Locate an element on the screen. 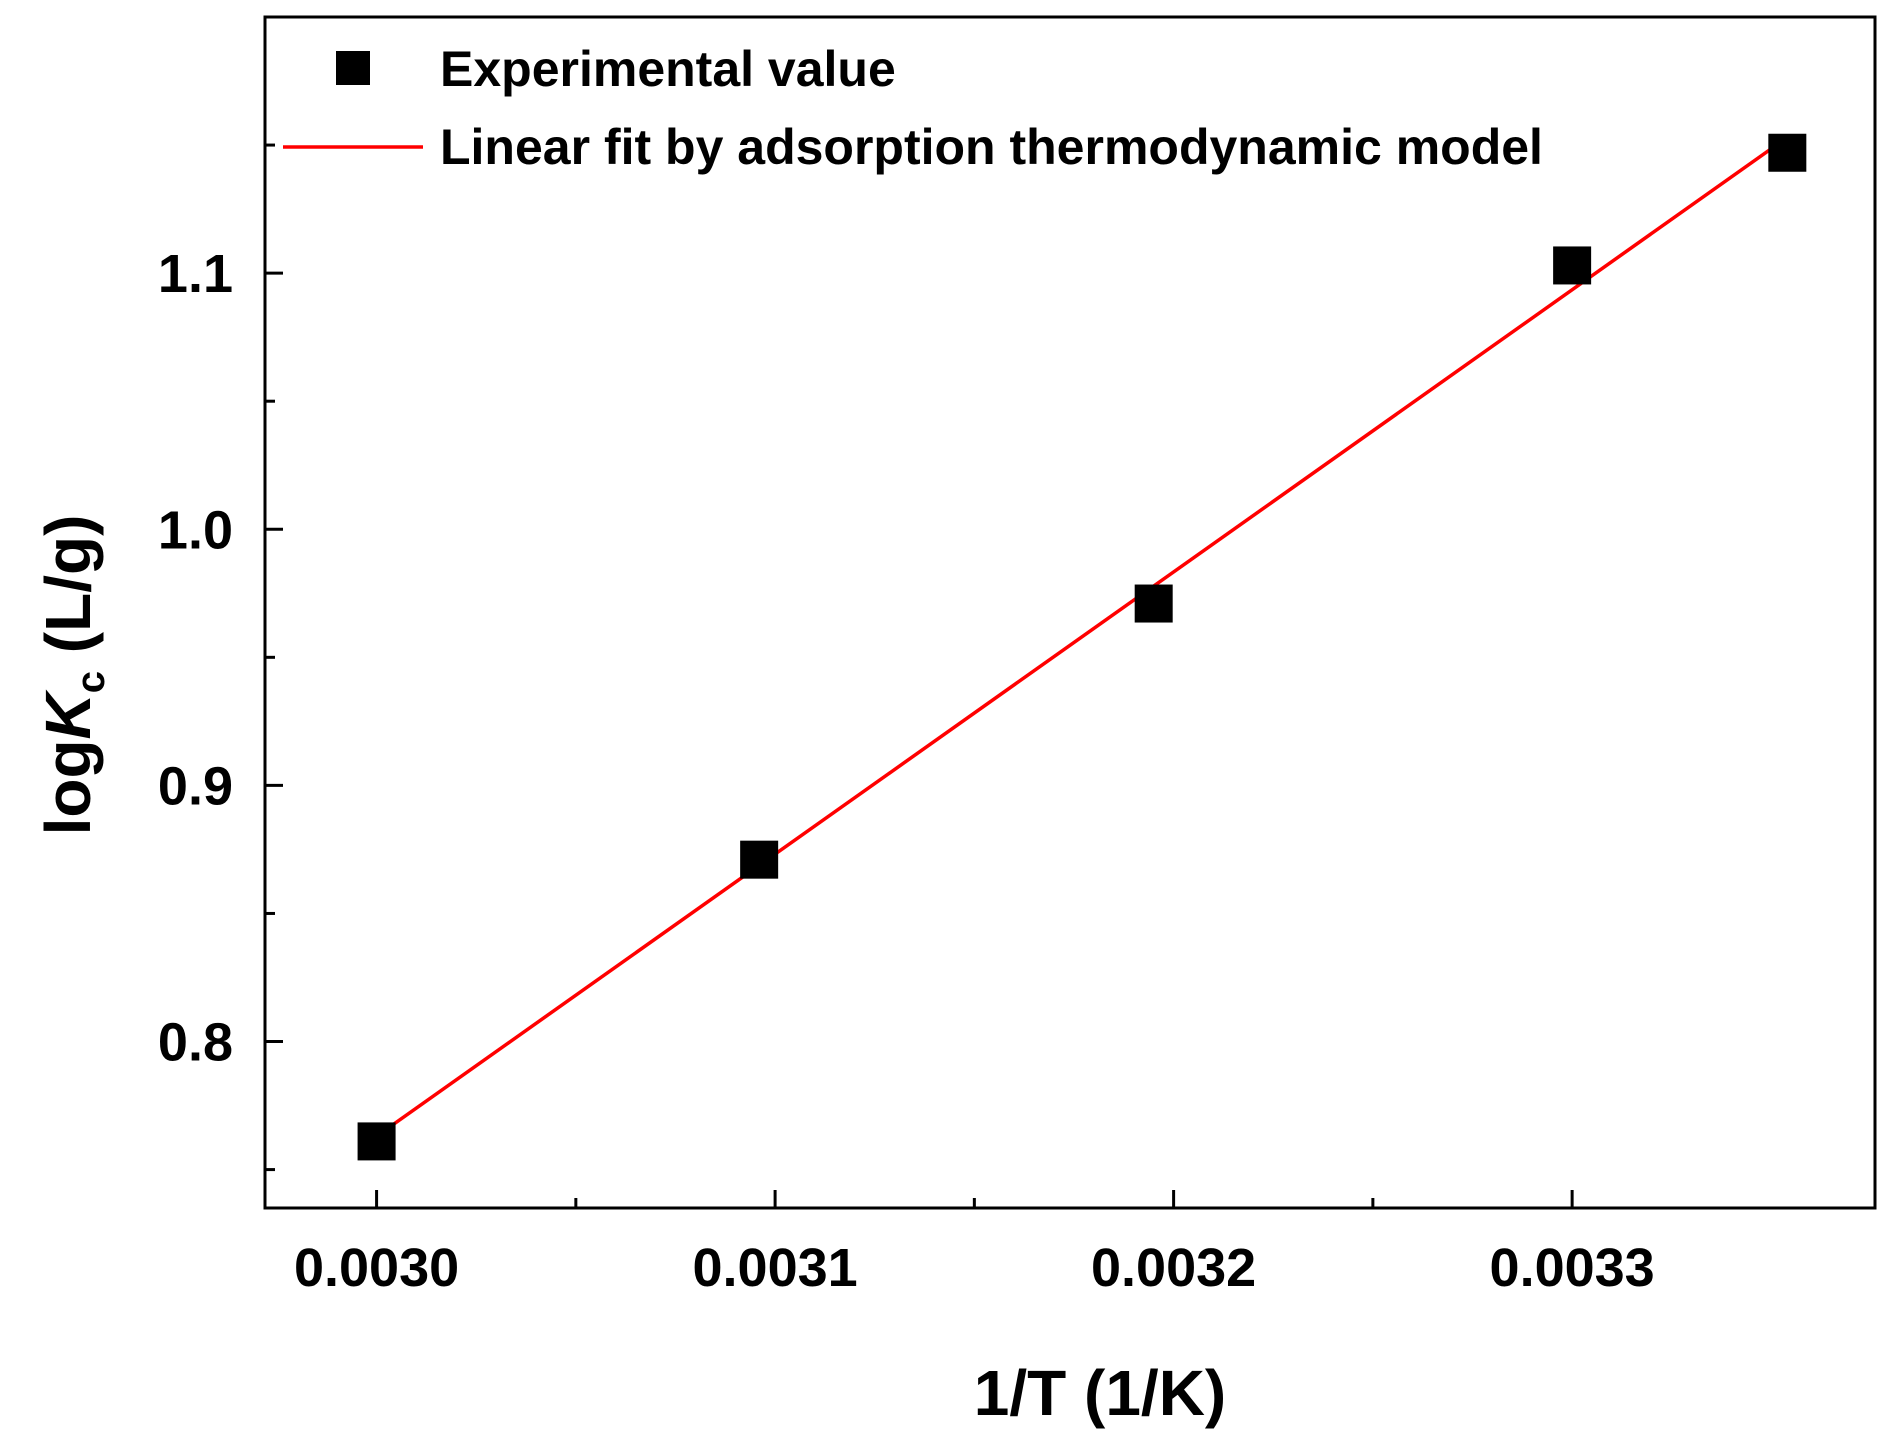 This screenshot has width=1891, height=1448. legend-label-experimental: Experimental value is located at coordinates (668, 69).